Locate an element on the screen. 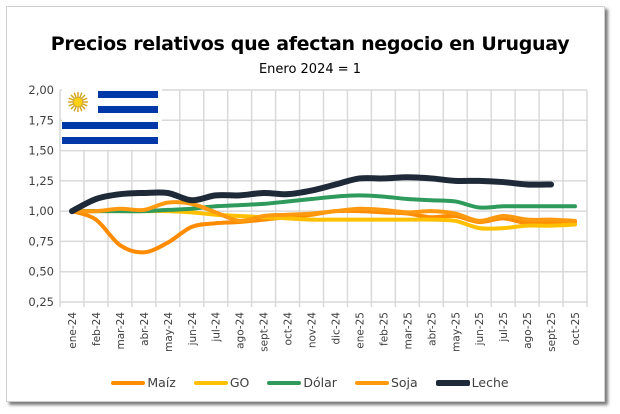 Image resolution: width=620 pixels, height=414 pixels. y-tick-label: 1,00 is located at coordinates (41, 211).